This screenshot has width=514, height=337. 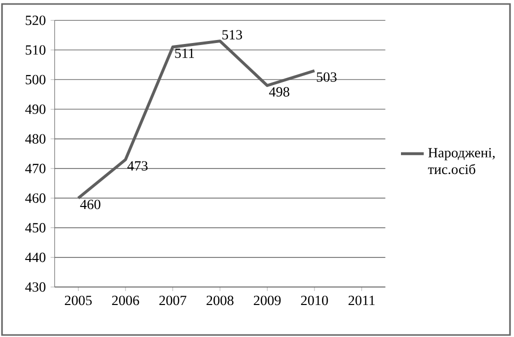 I want to click on data-label: 473, so click(x=137, y=166).